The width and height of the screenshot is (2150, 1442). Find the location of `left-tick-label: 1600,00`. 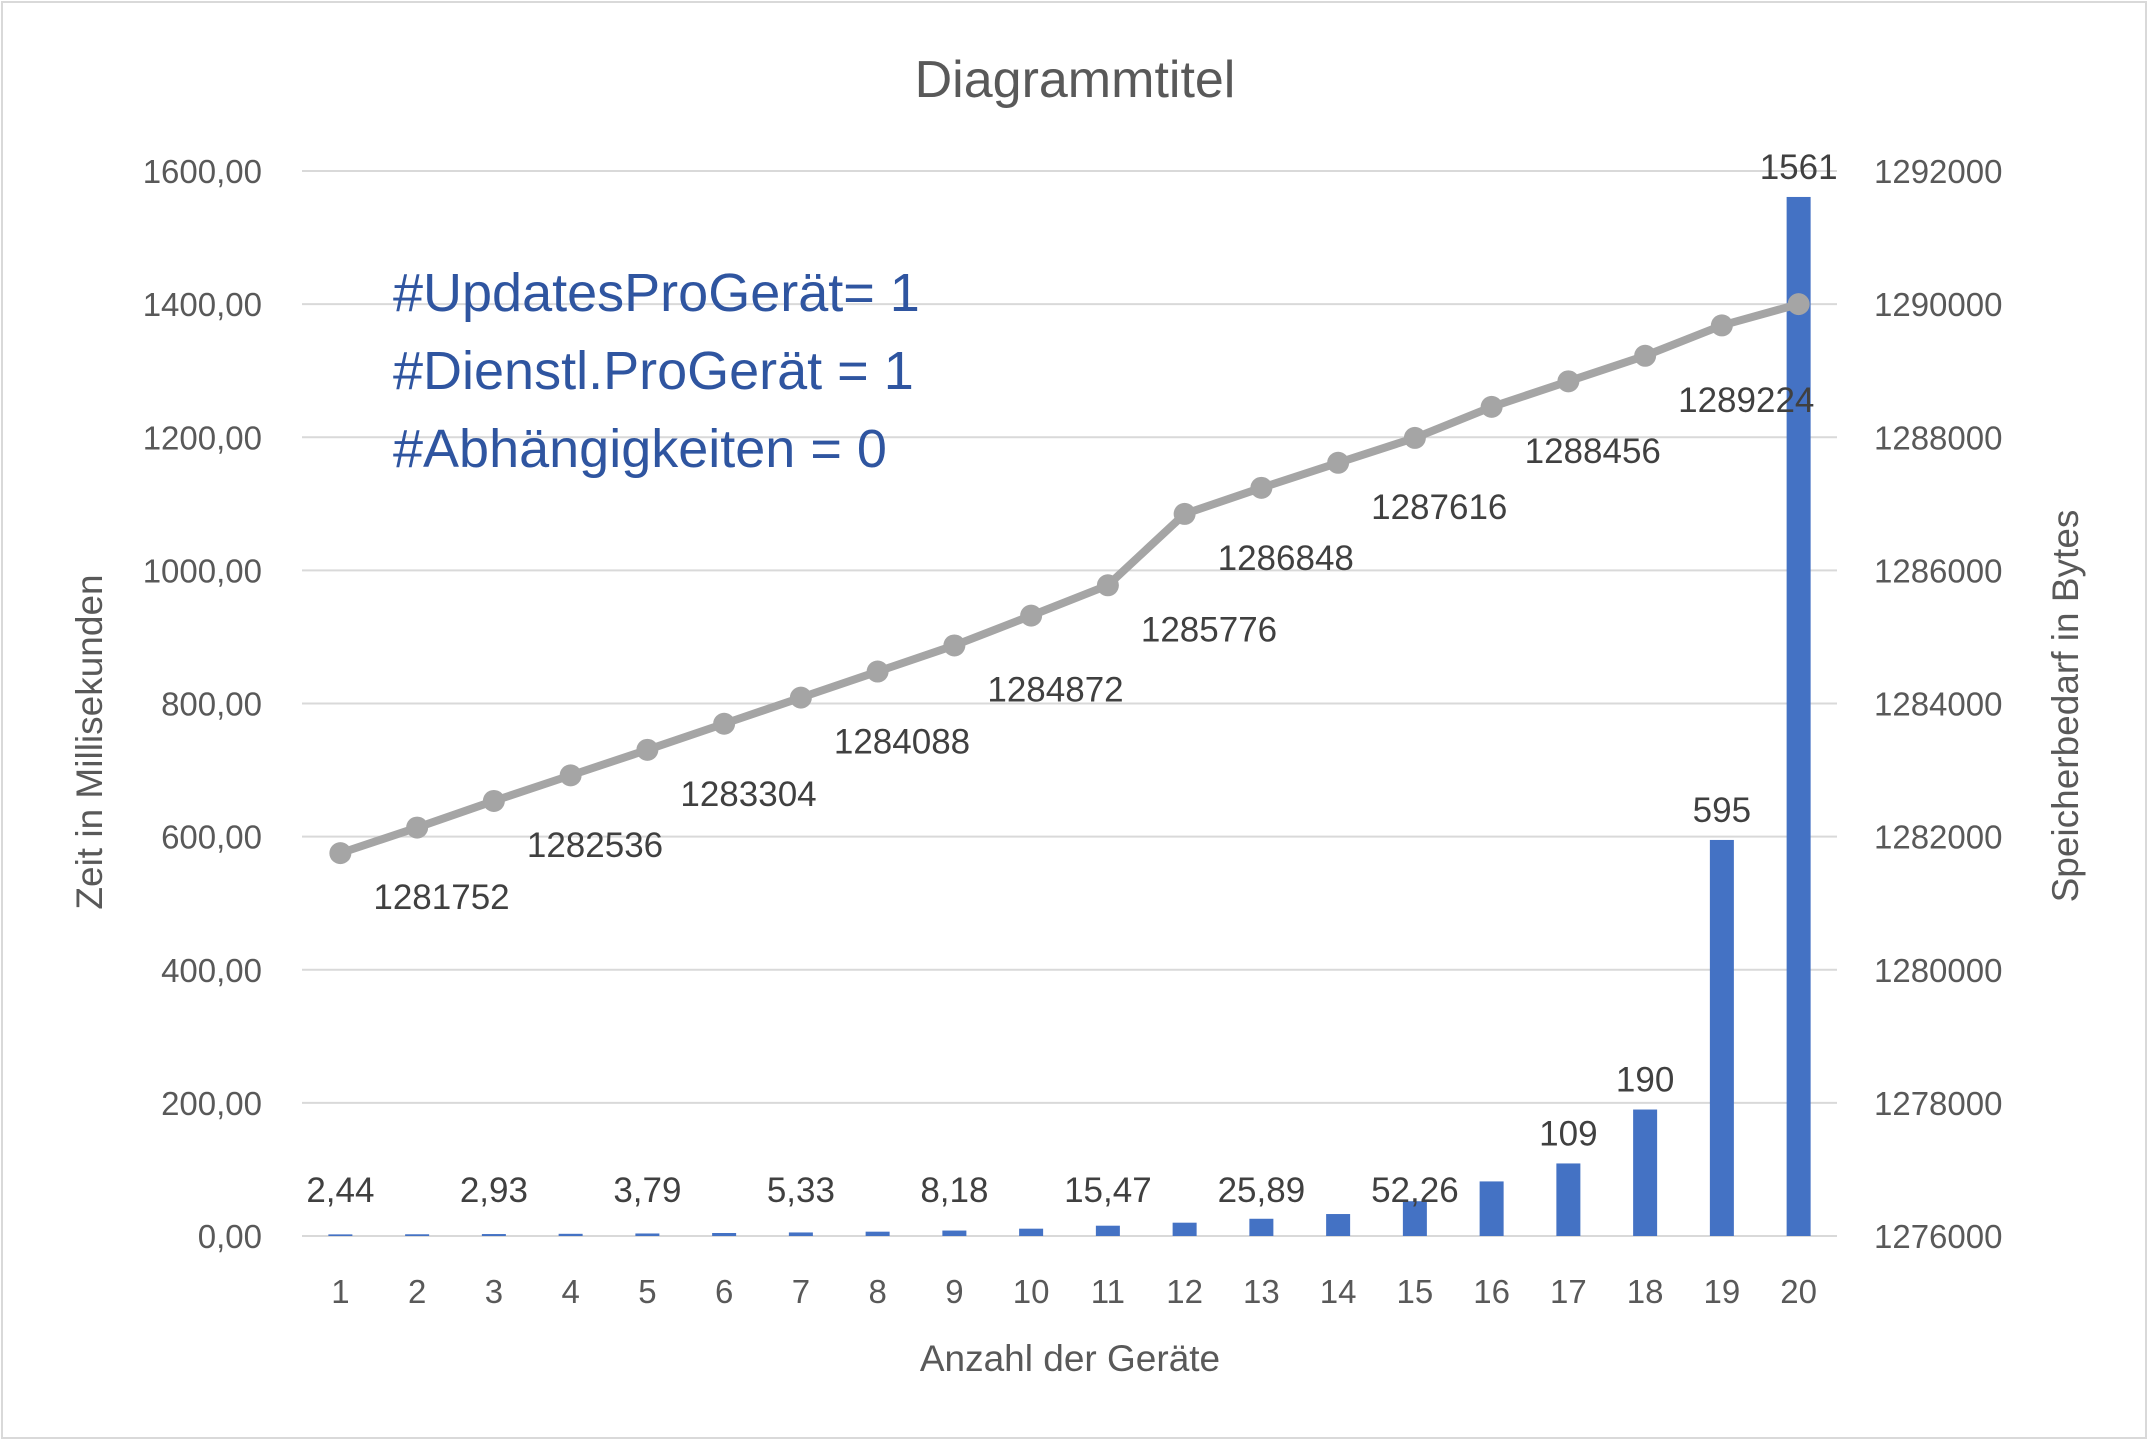

left-tick-label: 1600,00 is located at coordinates (202, 171).